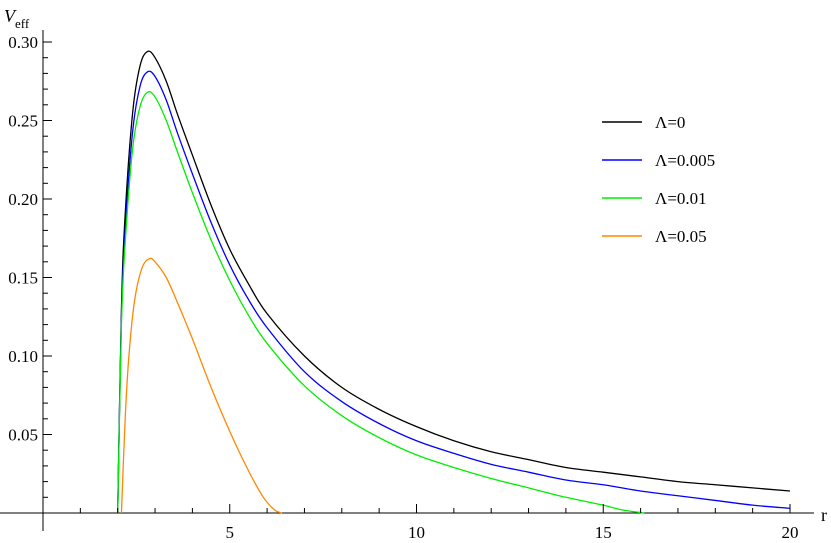 This screenshot has width=831, height=543. Describe the element at coordinates (17, 18) in the screenshot. I see `y-axis-label: Veff` at that location.